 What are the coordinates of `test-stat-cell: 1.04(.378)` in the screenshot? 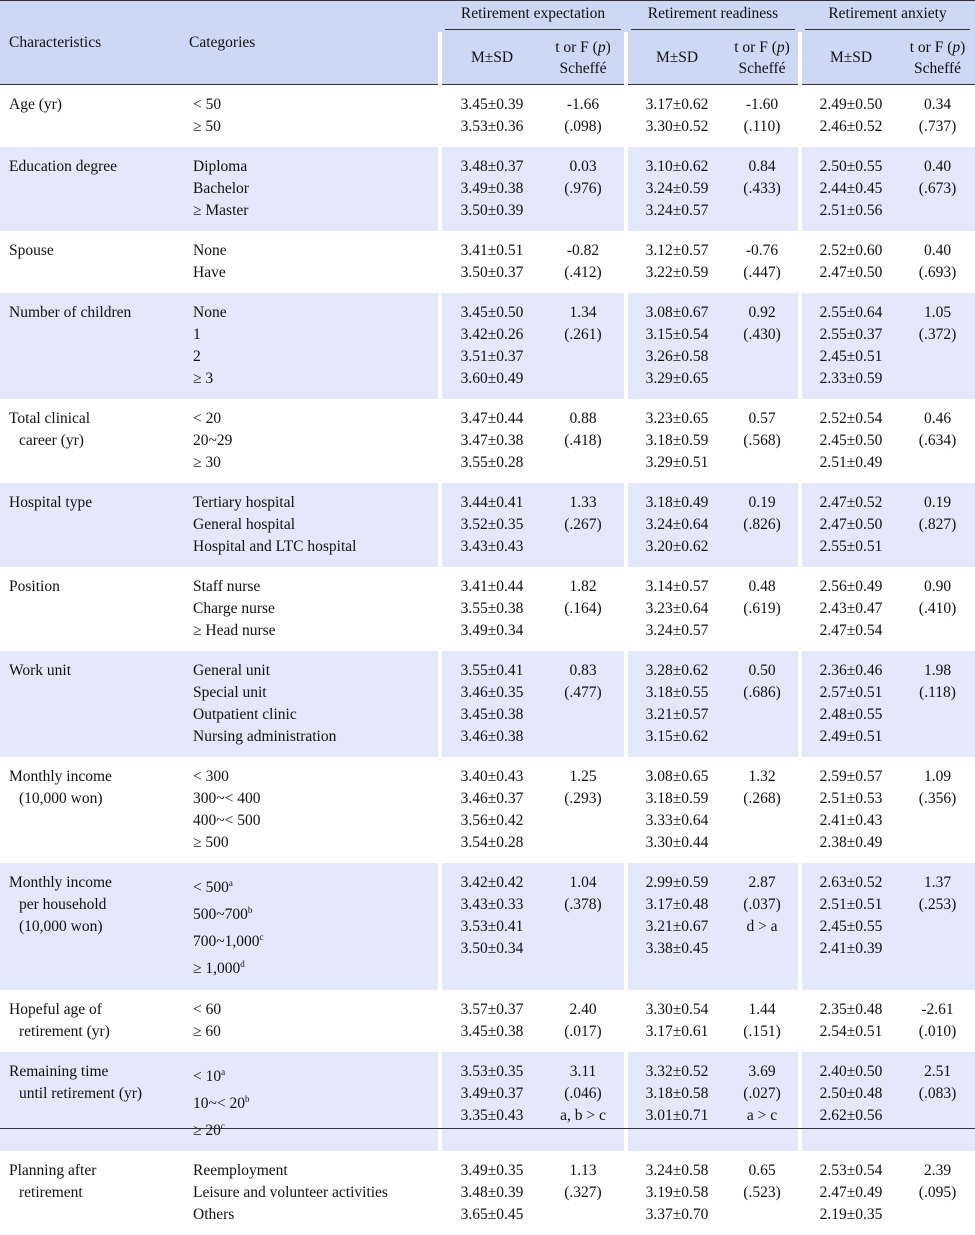 It's located at (584, 926).